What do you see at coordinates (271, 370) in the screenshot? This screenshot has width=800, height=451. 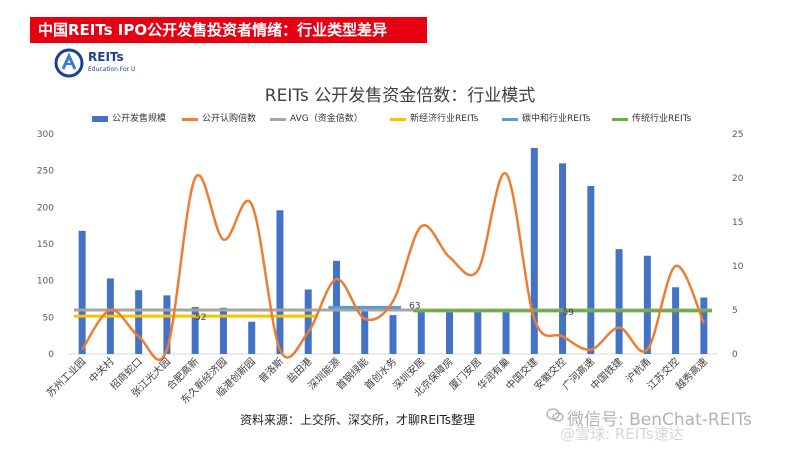 I see `category-tick-label: 普洛斯` at bounding box center [271, 370].